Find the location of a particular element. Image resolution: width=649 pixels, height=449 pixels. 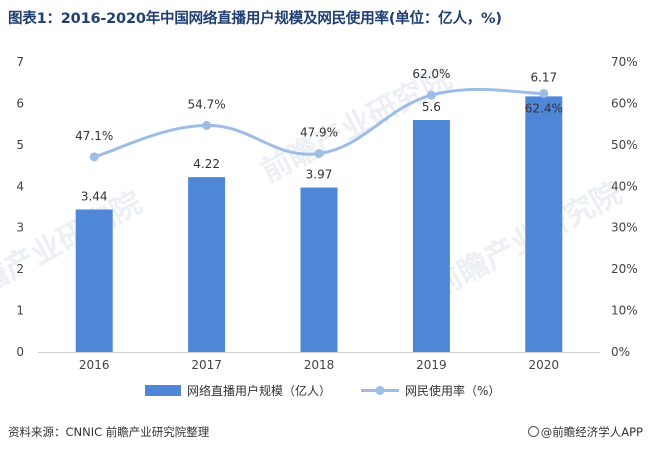

bar-data-label: 4.22 is located at coordinates (206, 164).